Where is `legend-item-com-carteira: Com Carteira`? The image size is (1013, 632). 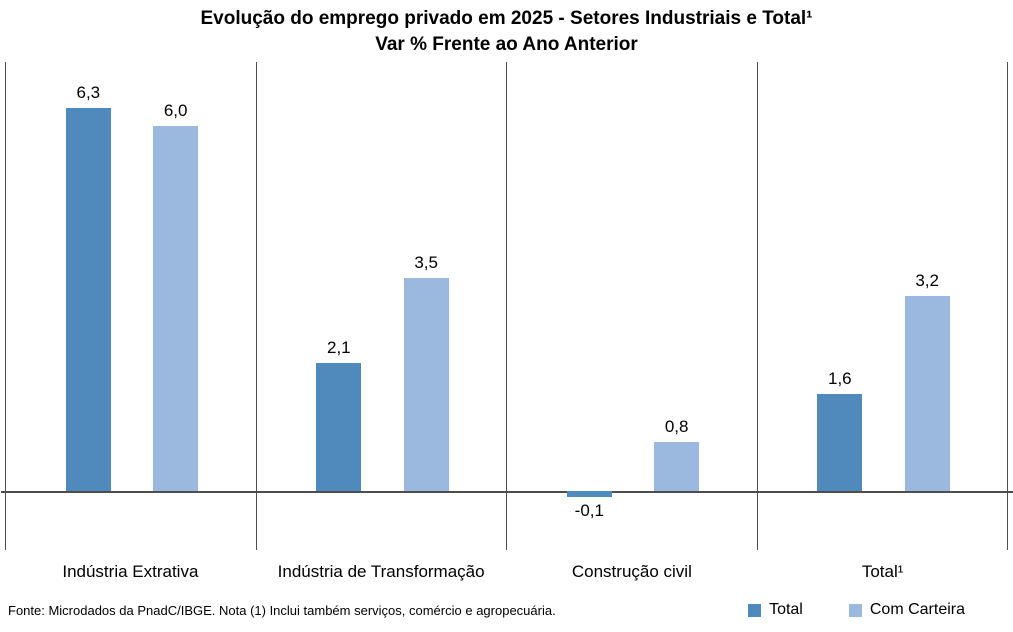 legend-item-com-carteira: Com Carteira is located at coordinates (906, 610).